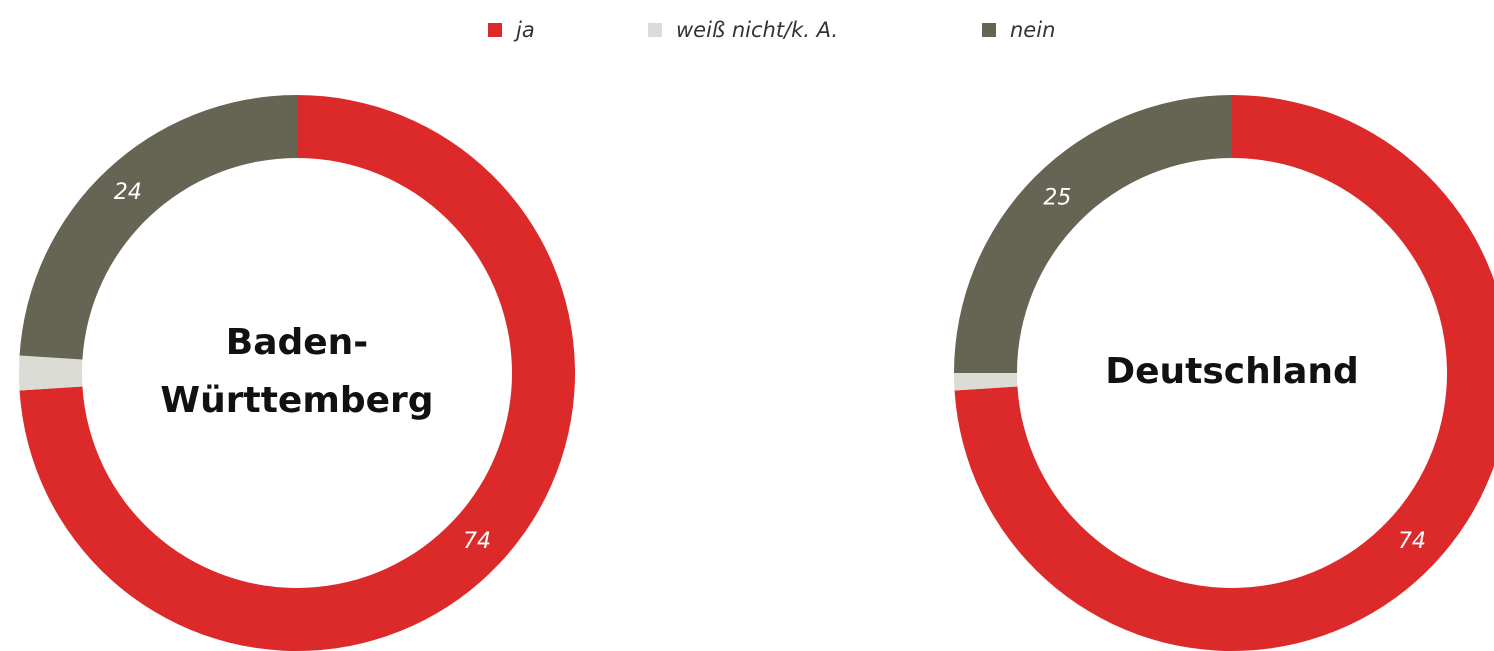  What do you see at coordinates (524, 30) in the screenshot?
I see `legend-label: ja` at bounding box center [524, 30].